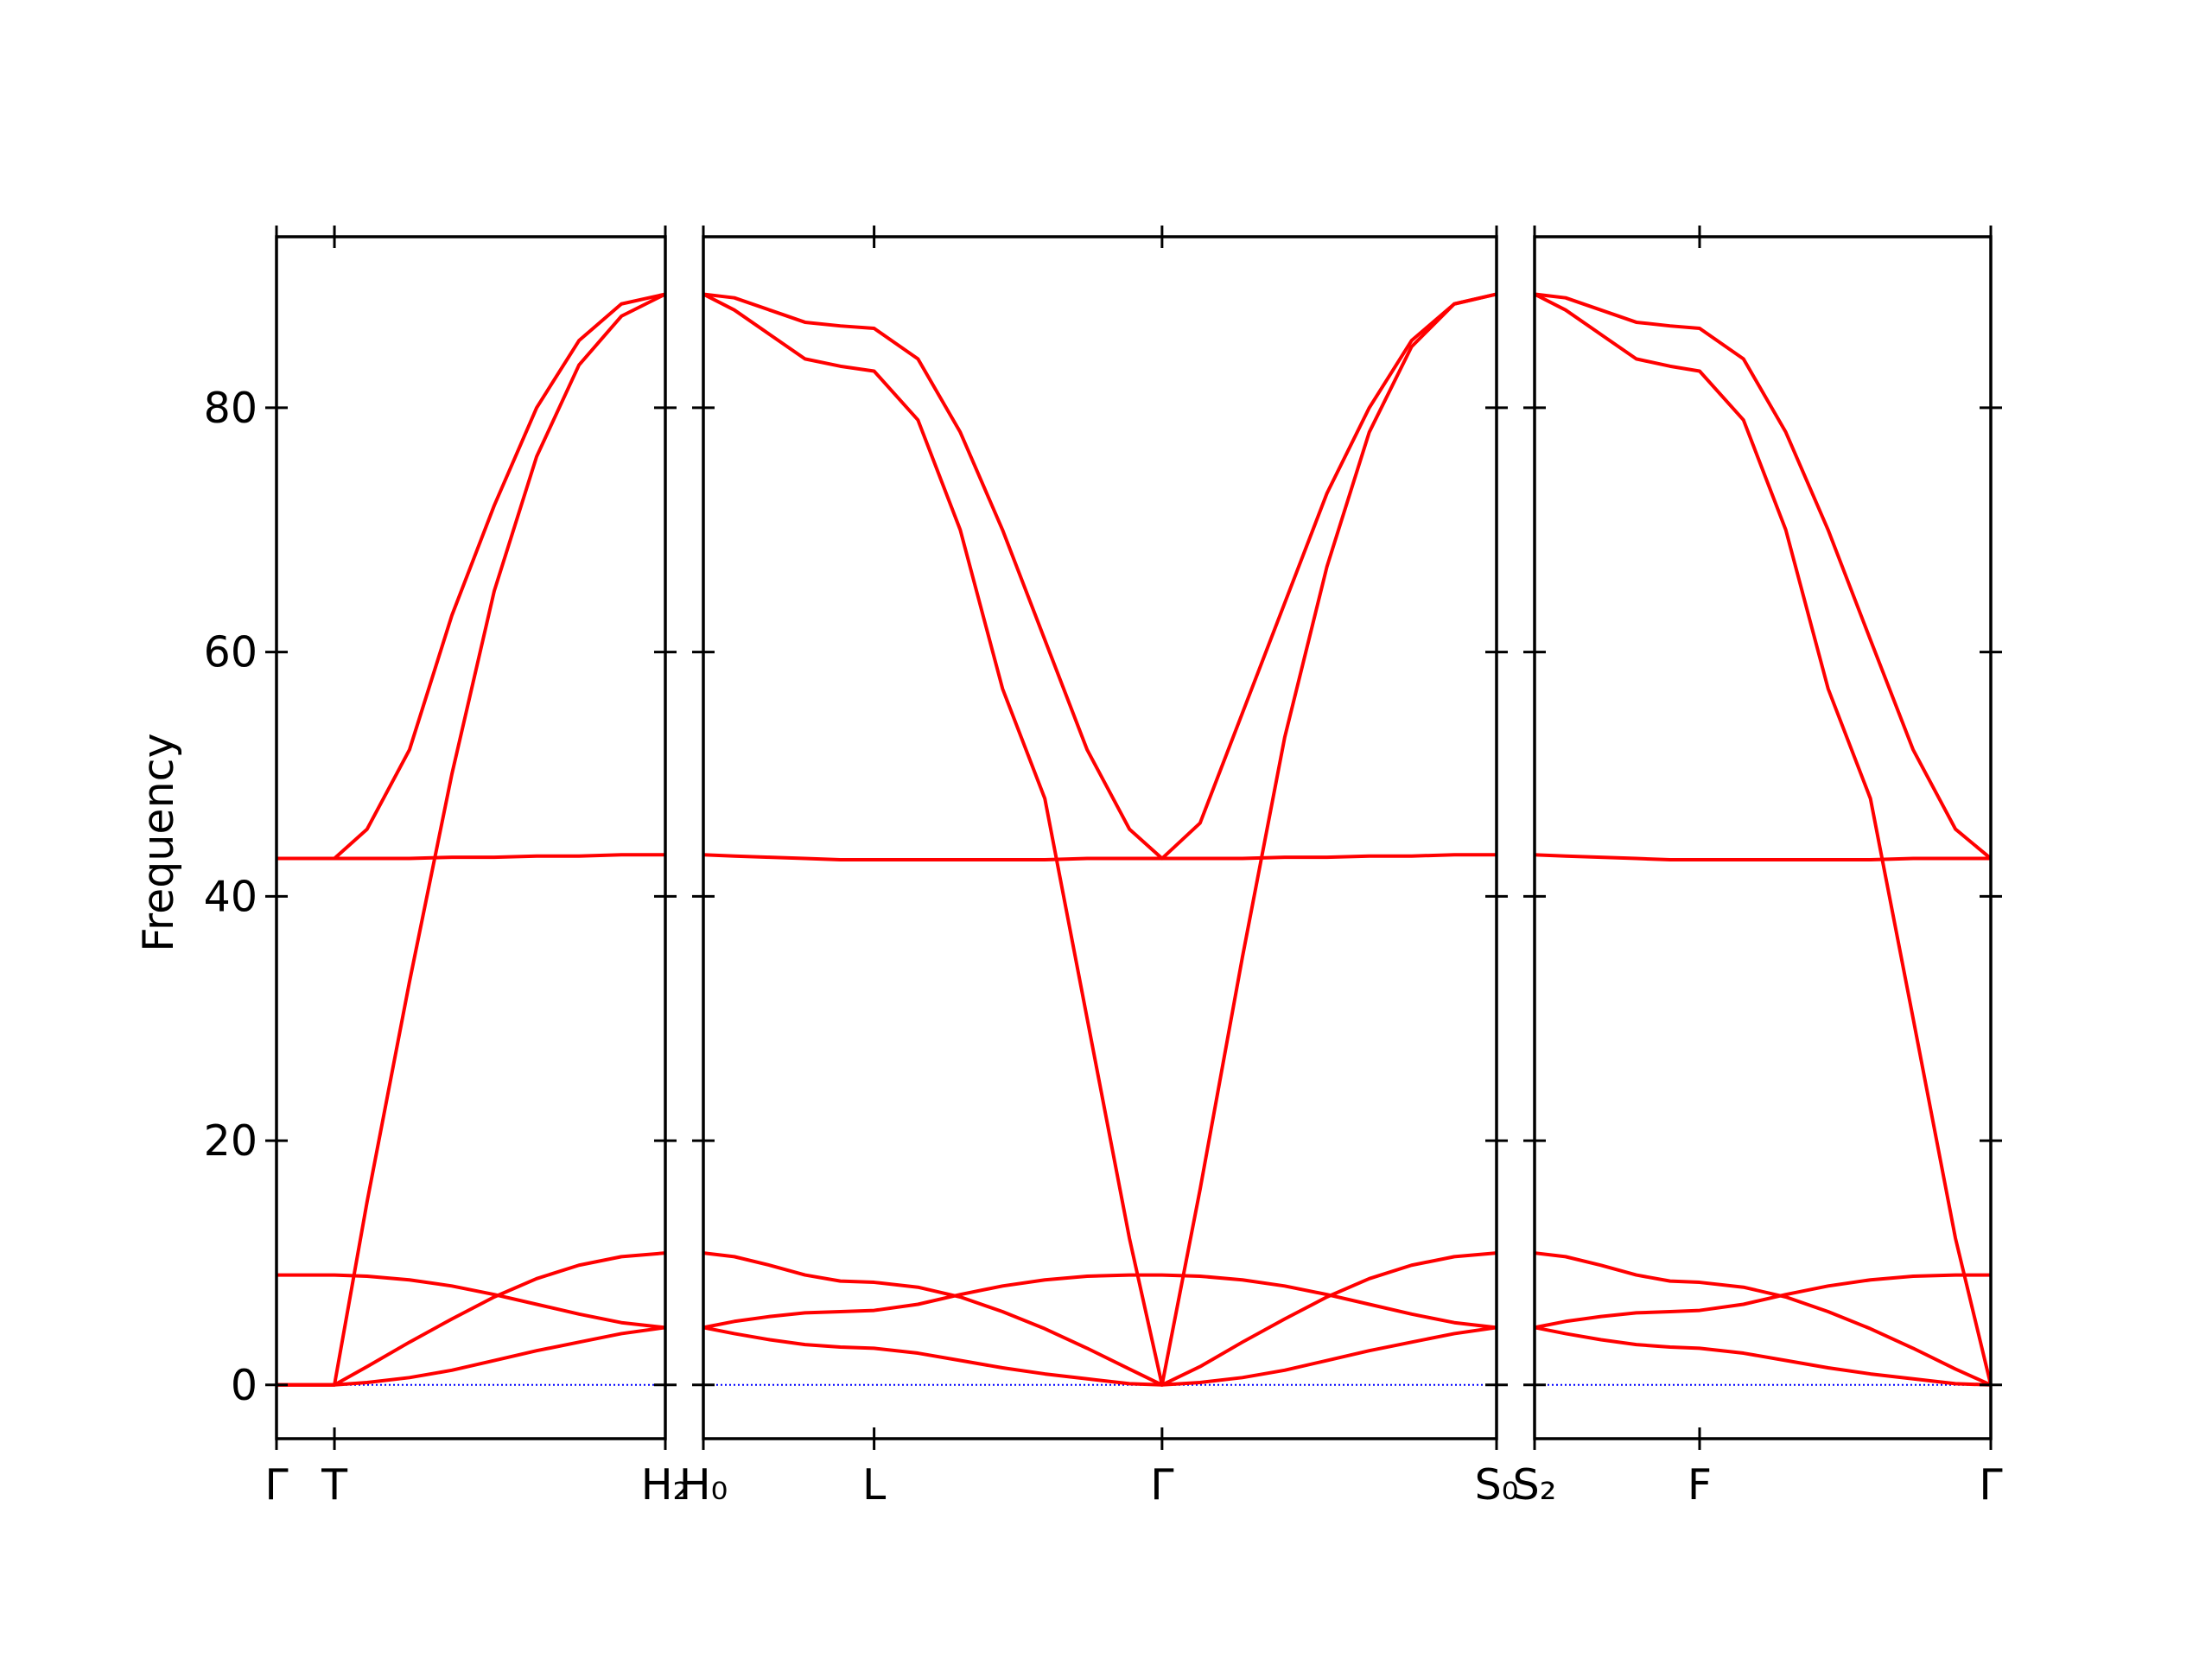 Image resolution: width=2212 pixels, height=1659 pixels. Describe the element at coordinates (231, 897) in the screenshot. I see `y-tick-label: 40` at that location.